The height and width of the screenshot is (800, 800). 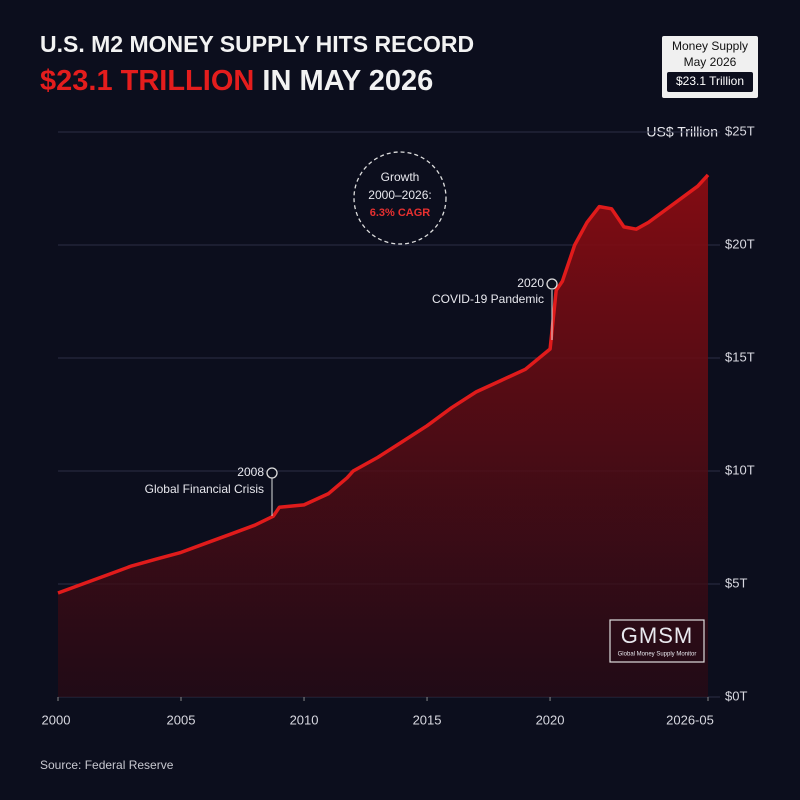 I want to click on annotation-text: Global Financial Crisis, so click(x=204, y=489).